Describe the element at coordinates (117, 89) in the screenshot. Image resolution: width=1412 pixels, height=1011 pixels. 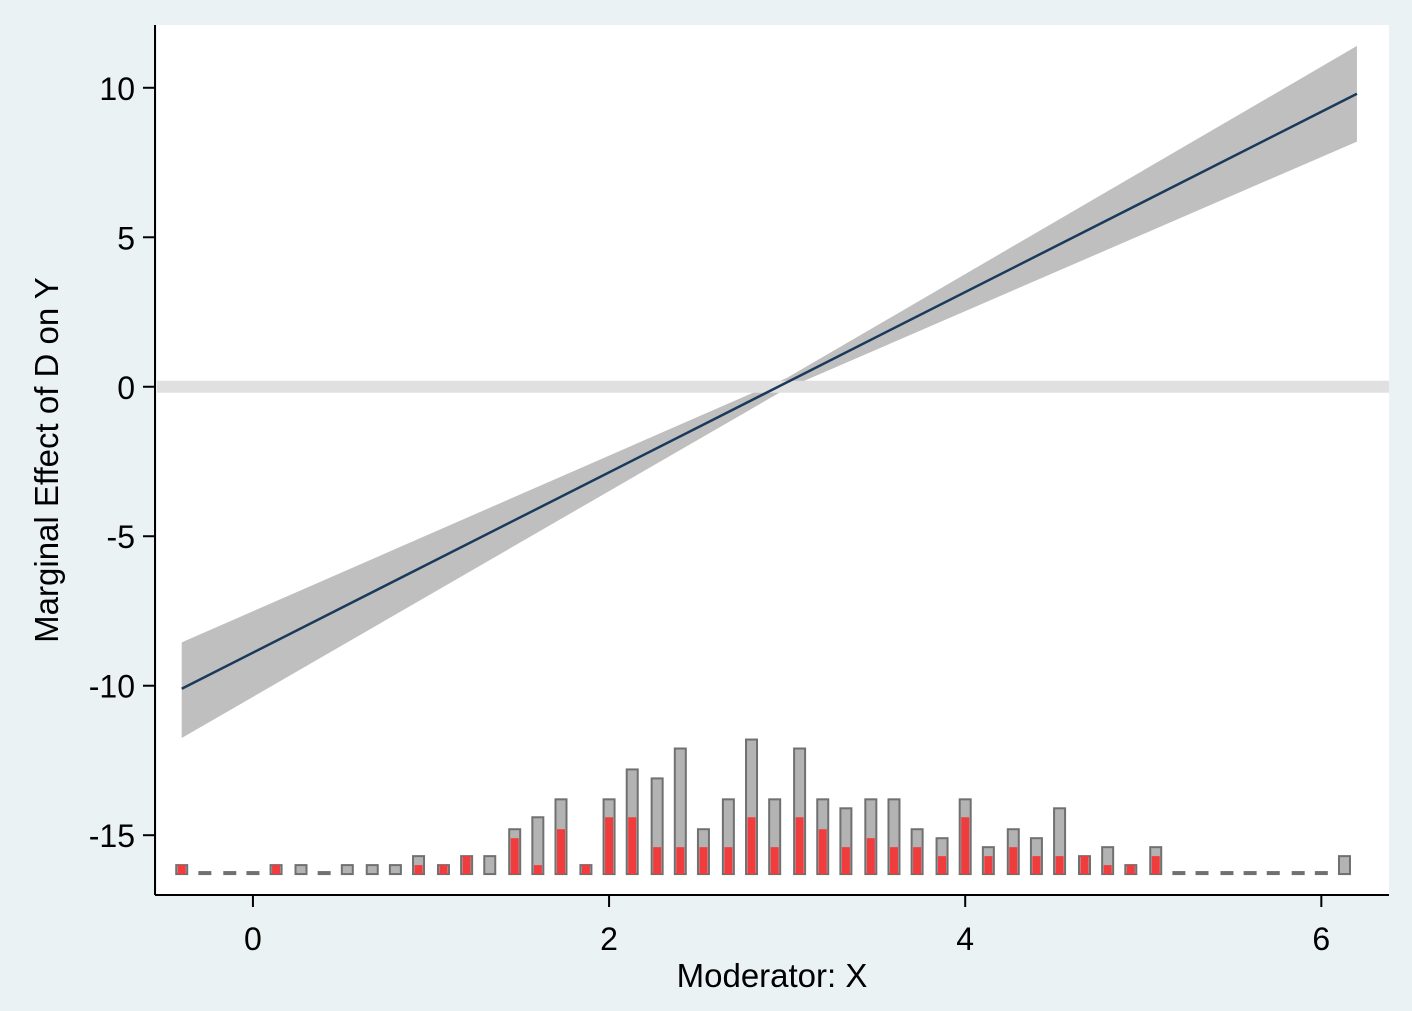
I see `y-tick-label: 10` at that location.